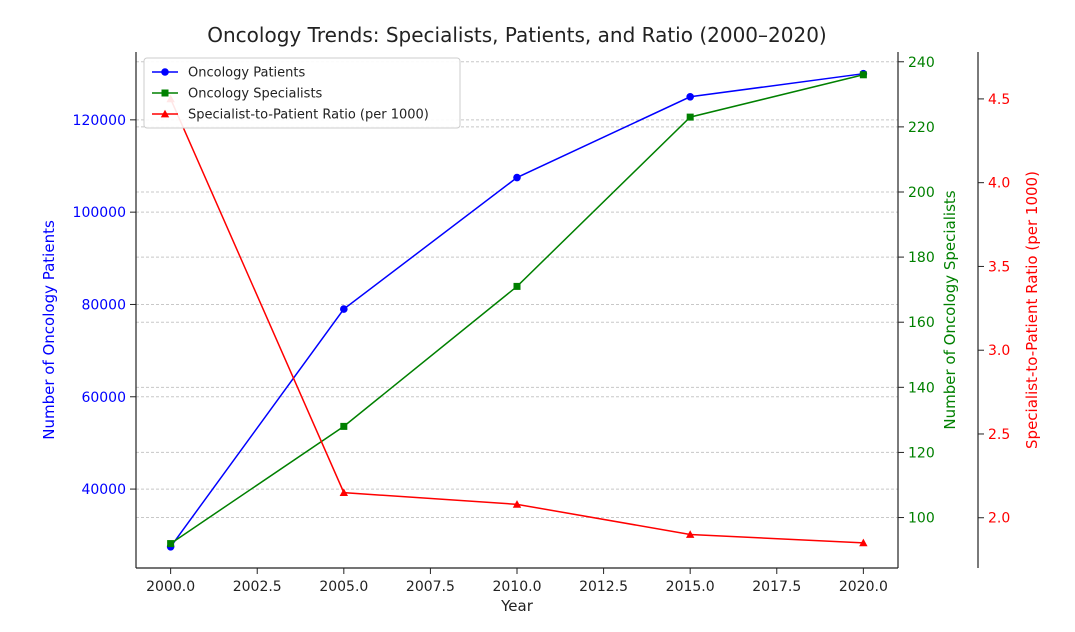 The image size is (1075, 632). I want to click on far-right-y-tick-label: 4.5, so click(999, 100).